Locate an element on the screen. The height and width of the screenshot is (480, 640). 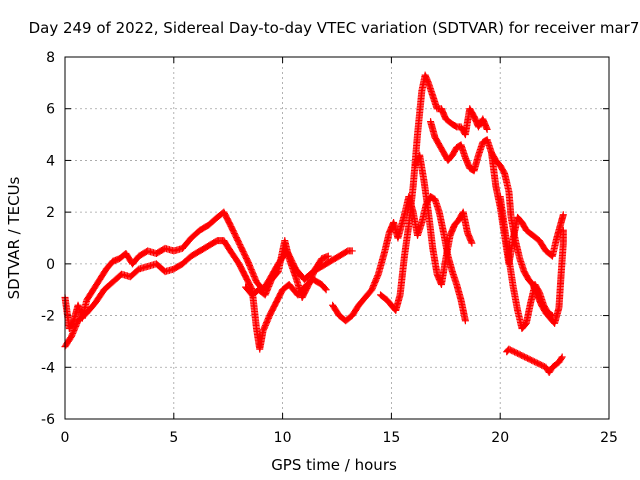
series-track-c is located at coordinates (287, 269).